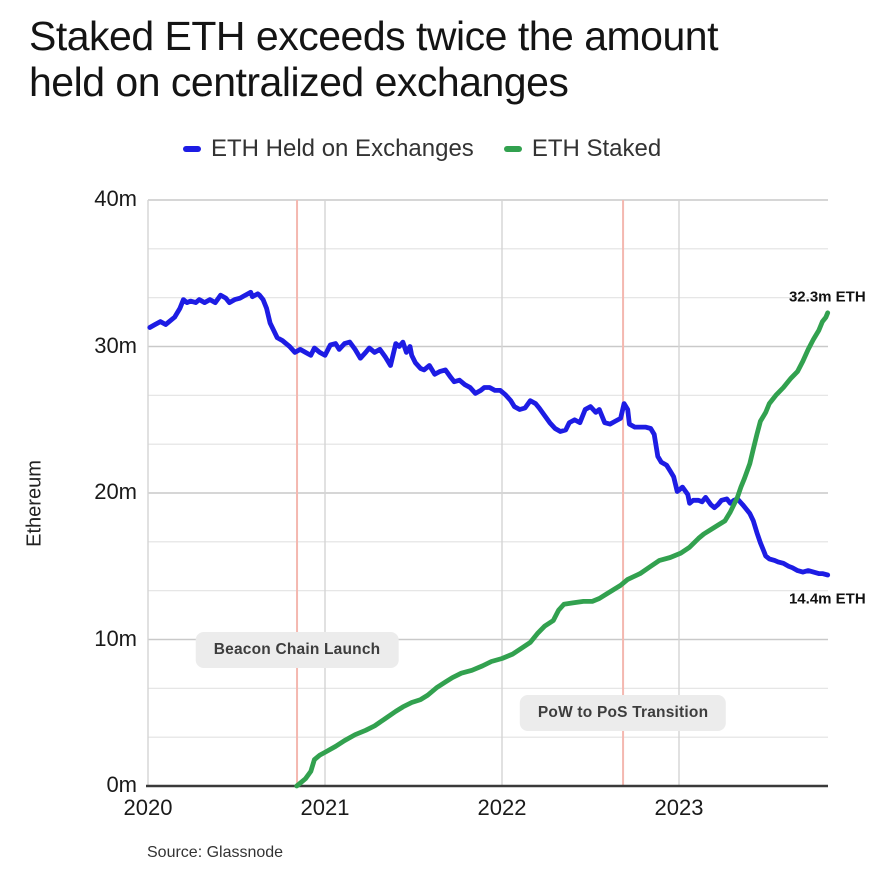  I want to click on annotation-beacon-chain-launch: Beacon Chain Launch, so click(297, 649).